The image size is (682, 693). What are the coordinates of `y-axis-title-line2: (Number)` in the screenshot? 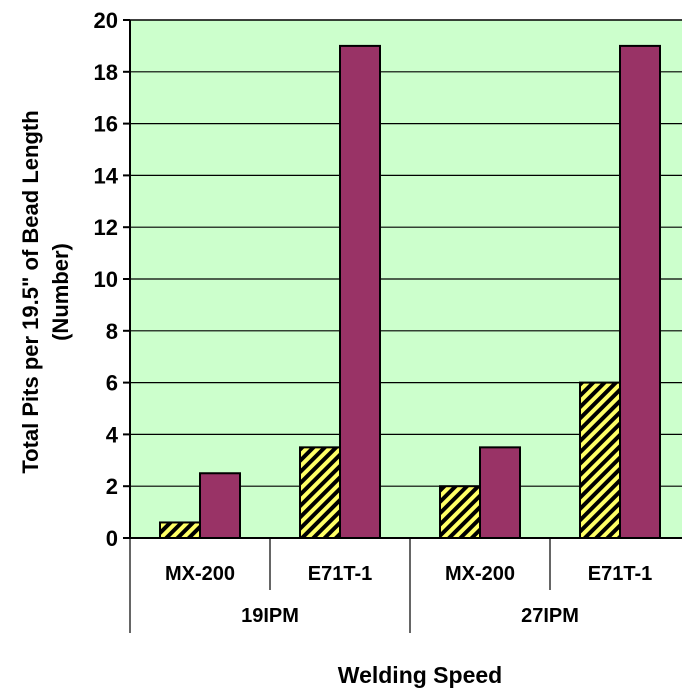 It's located at (60, 292).